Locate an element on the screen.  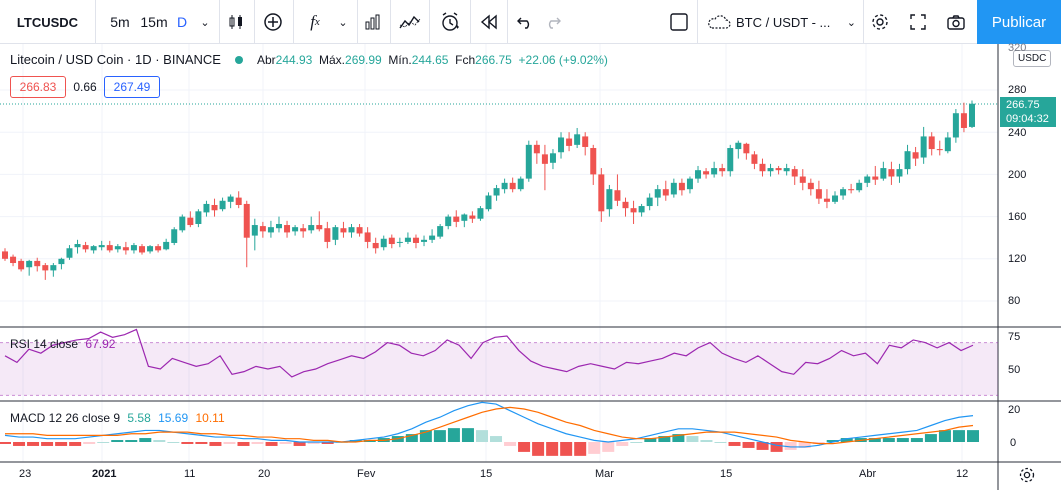
redo-icon is located at coordinates (553, 22).